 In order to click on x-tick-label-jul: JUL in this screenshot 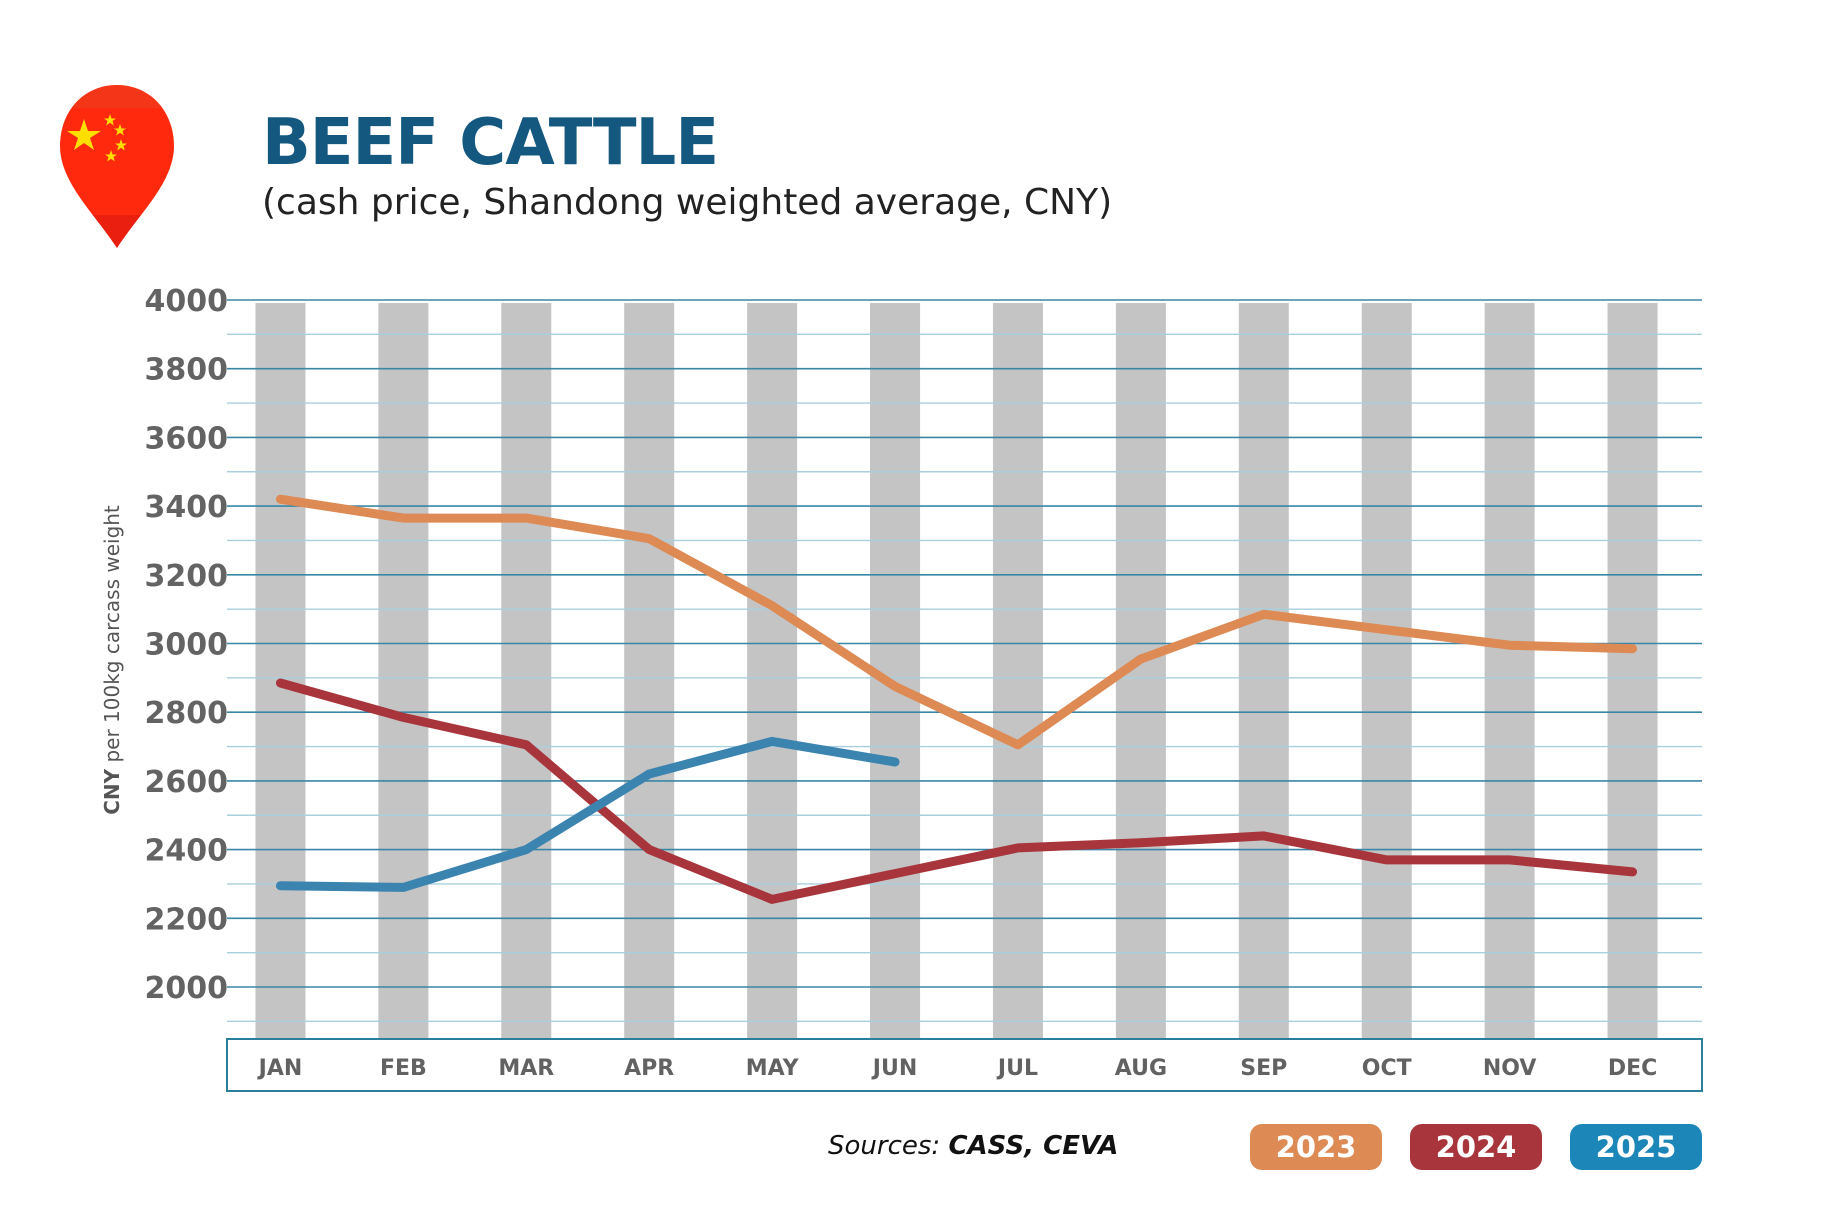, I will do `click(1017, 1068)`.